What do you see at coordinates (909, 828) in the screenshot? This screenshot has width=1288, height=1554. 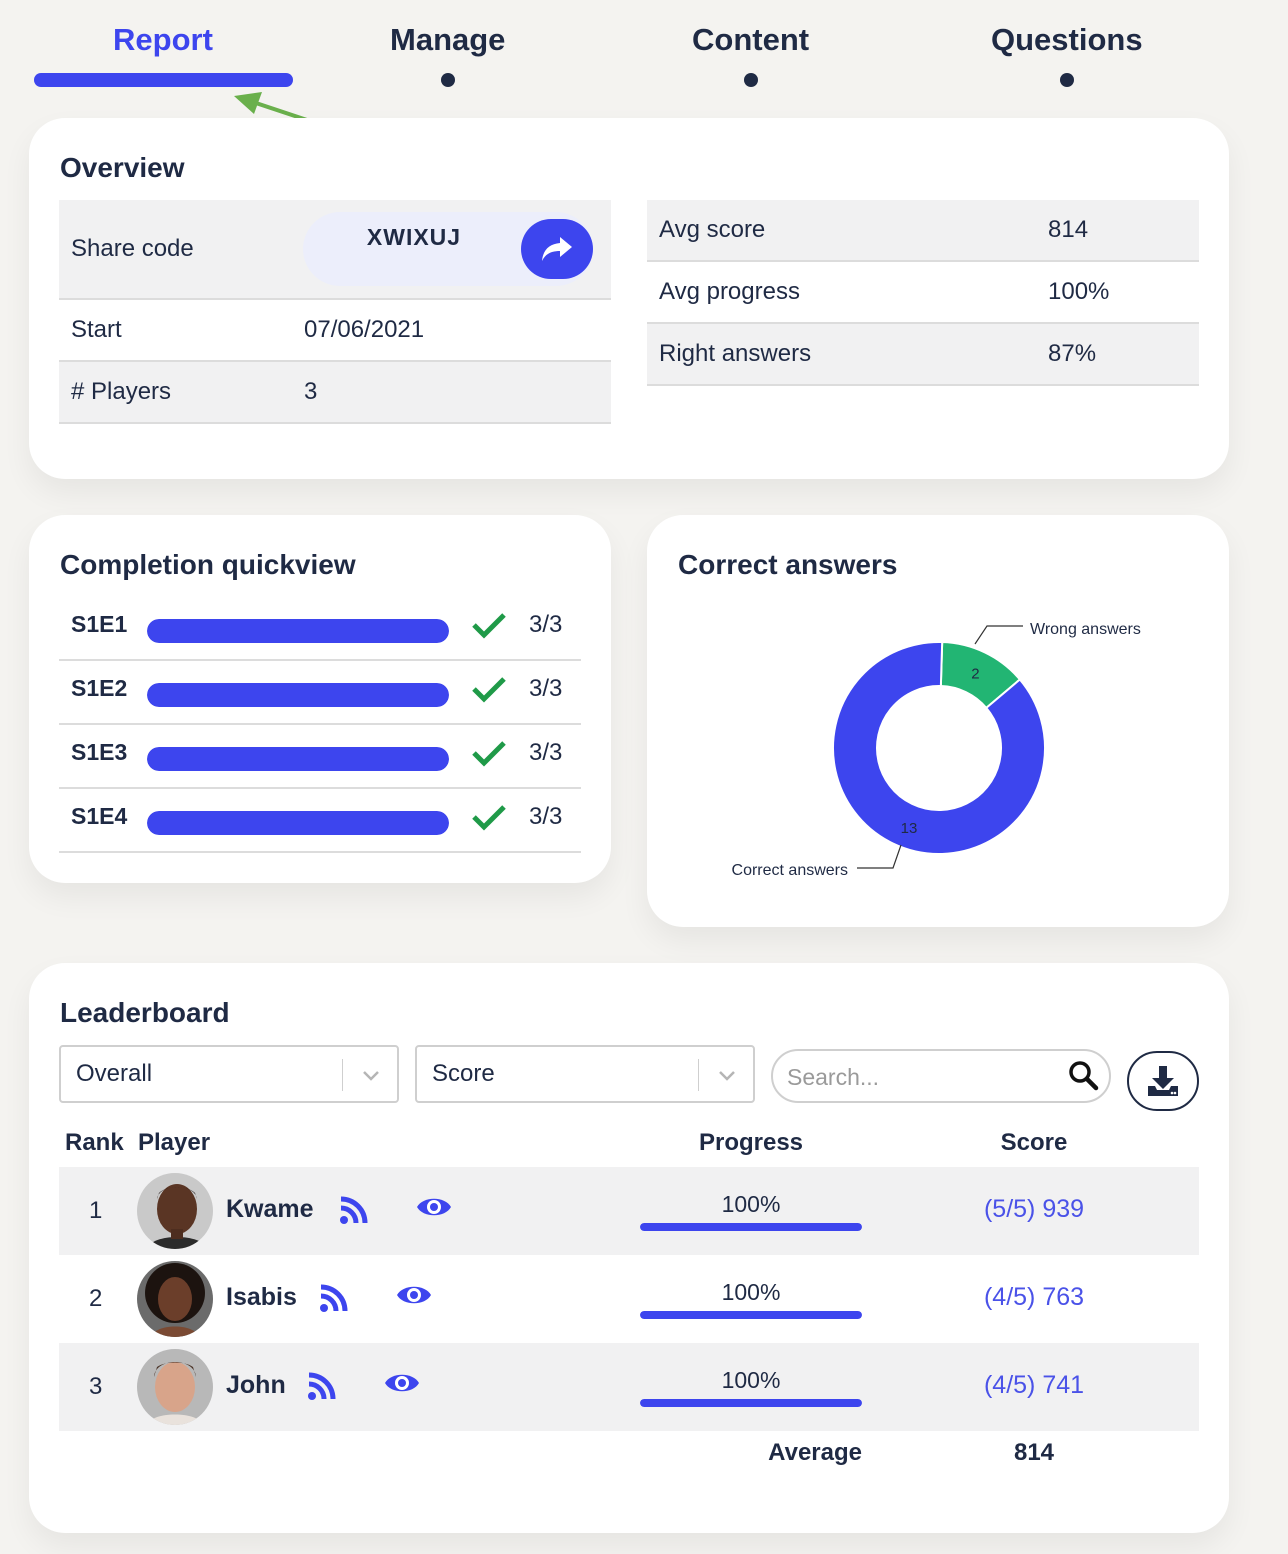 I see `correct-answers-value-label: 13` at bounding box center [909, 828].